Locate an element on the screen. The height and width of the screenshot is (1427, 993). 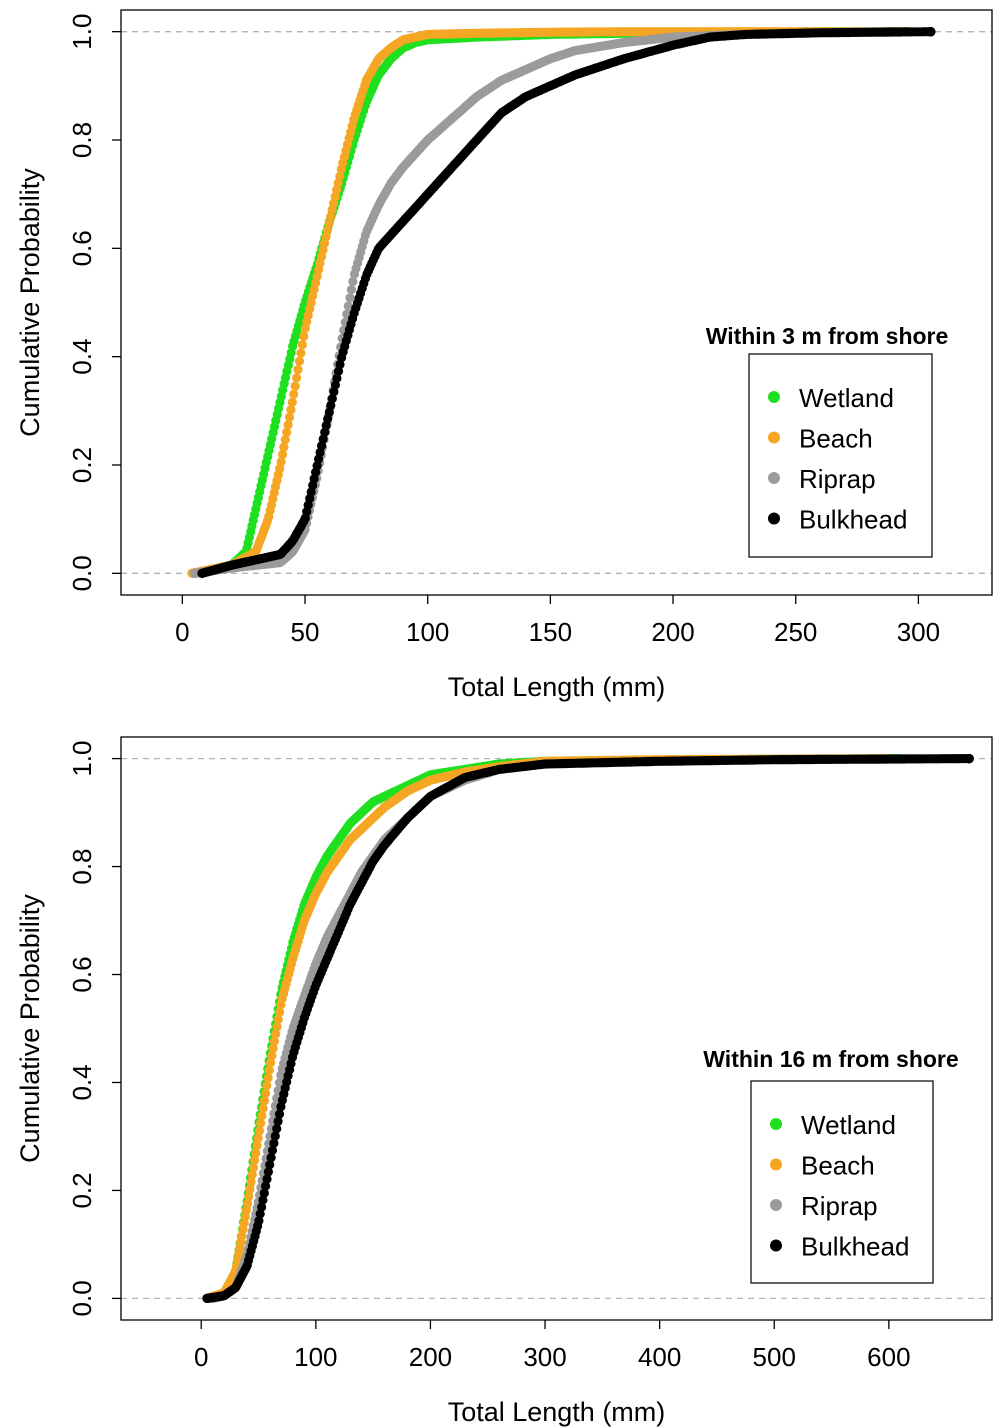
x-tick-label: 200 is located at coordinates (430, 1357).